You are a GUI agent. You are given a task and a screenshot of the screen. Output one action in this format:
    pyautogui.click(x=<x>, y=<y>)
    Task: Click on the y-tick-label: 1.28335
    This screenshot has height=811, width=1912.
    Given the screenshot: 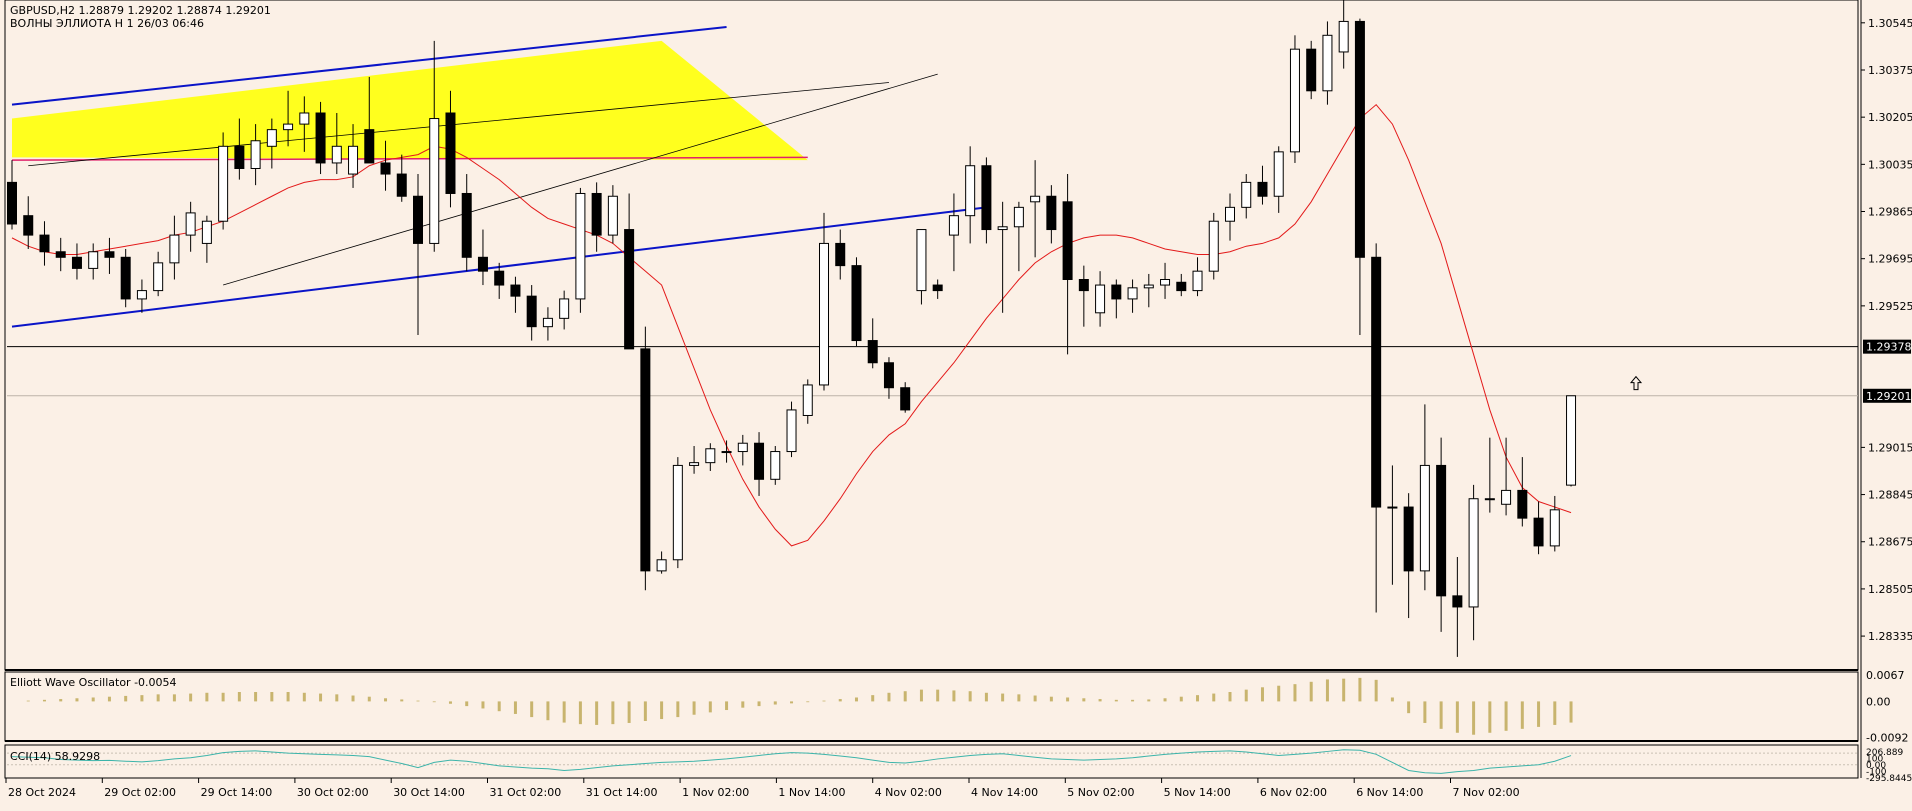 What is the action you would take?
    pyautogui.click(x=1890, y=636)
    